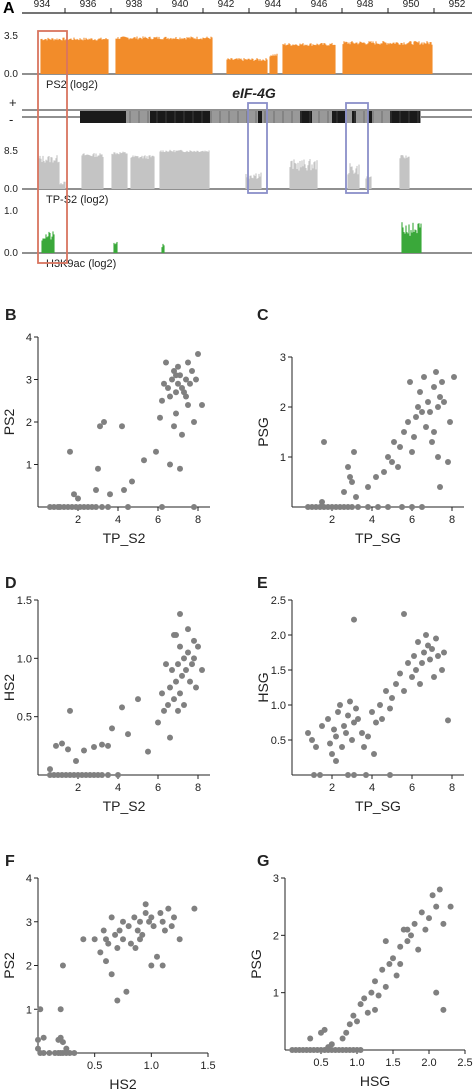 The image size is (474, 1092). I want to click on ruler-tick-label: 936, so click(88, 5).